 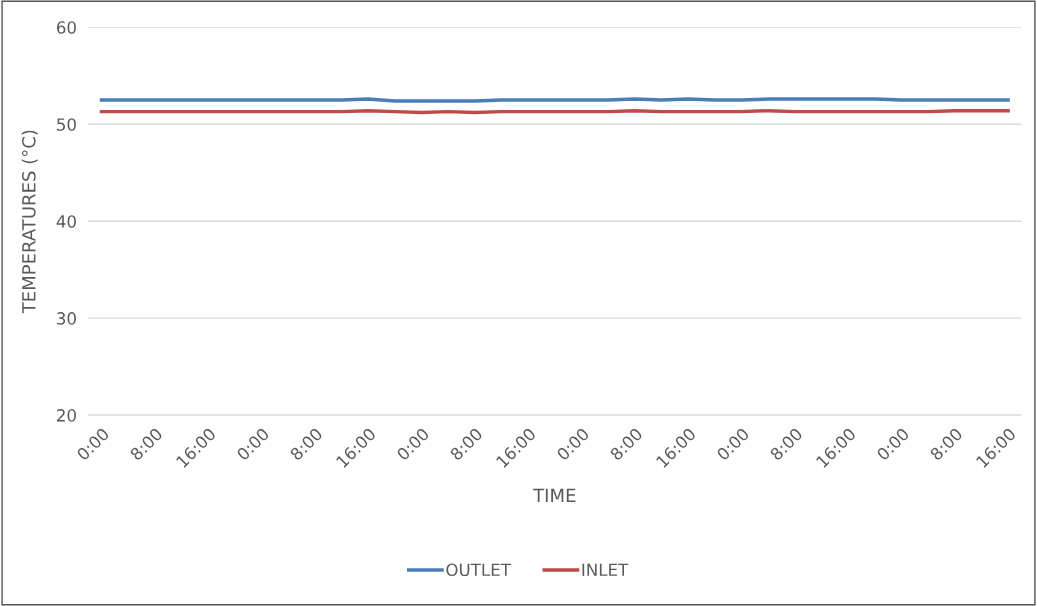 I want to click on legend-label: OUTLET, so click(x=478, y=570).